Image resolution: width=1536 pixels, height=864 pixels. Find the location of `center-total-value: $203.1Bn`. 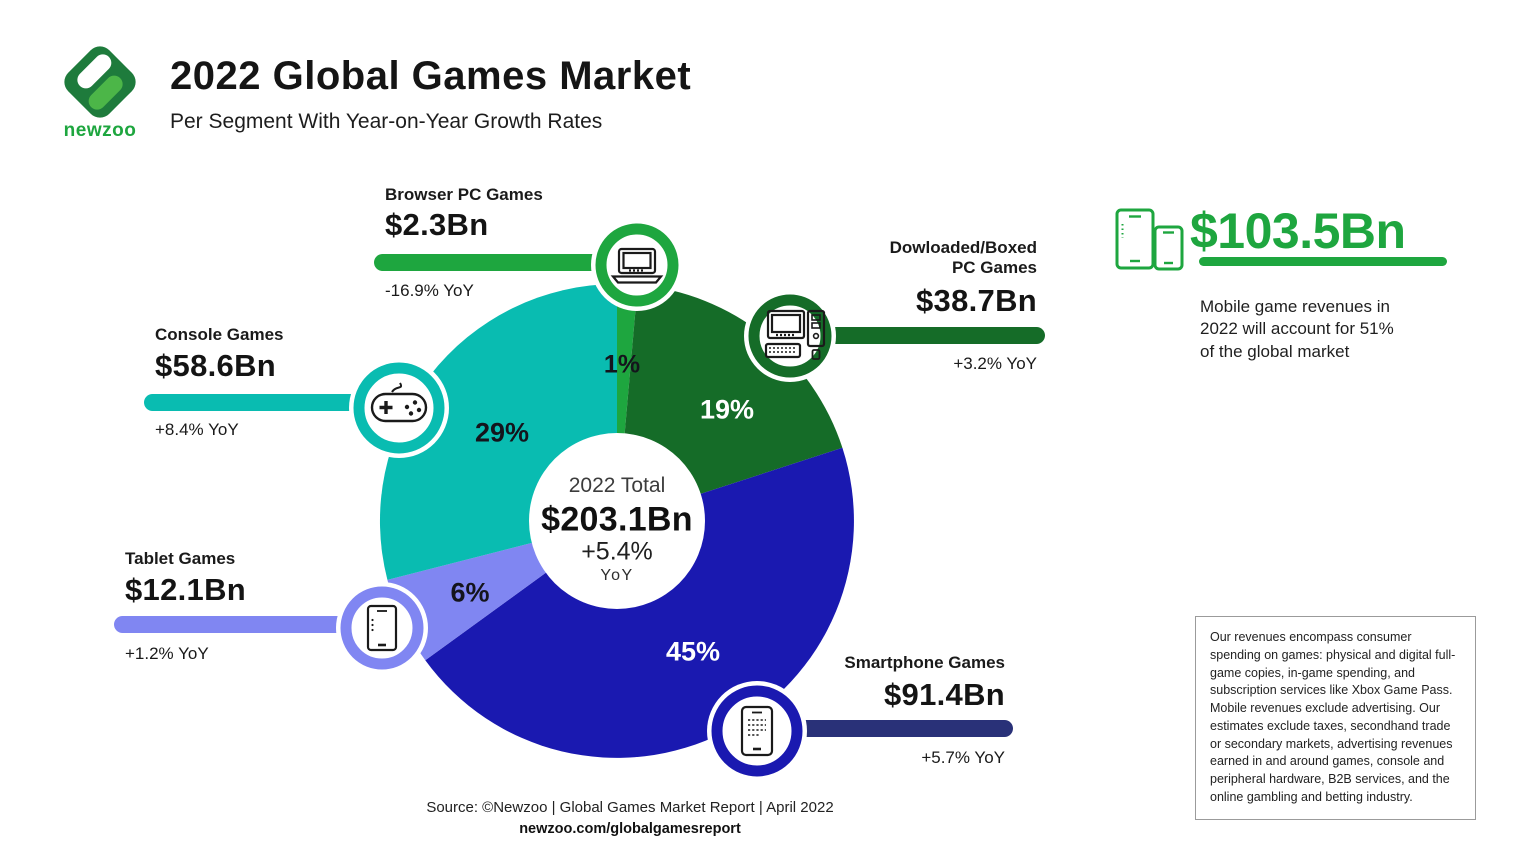

center-total-value: $203.1Bn is located at coordinates (617, 519).